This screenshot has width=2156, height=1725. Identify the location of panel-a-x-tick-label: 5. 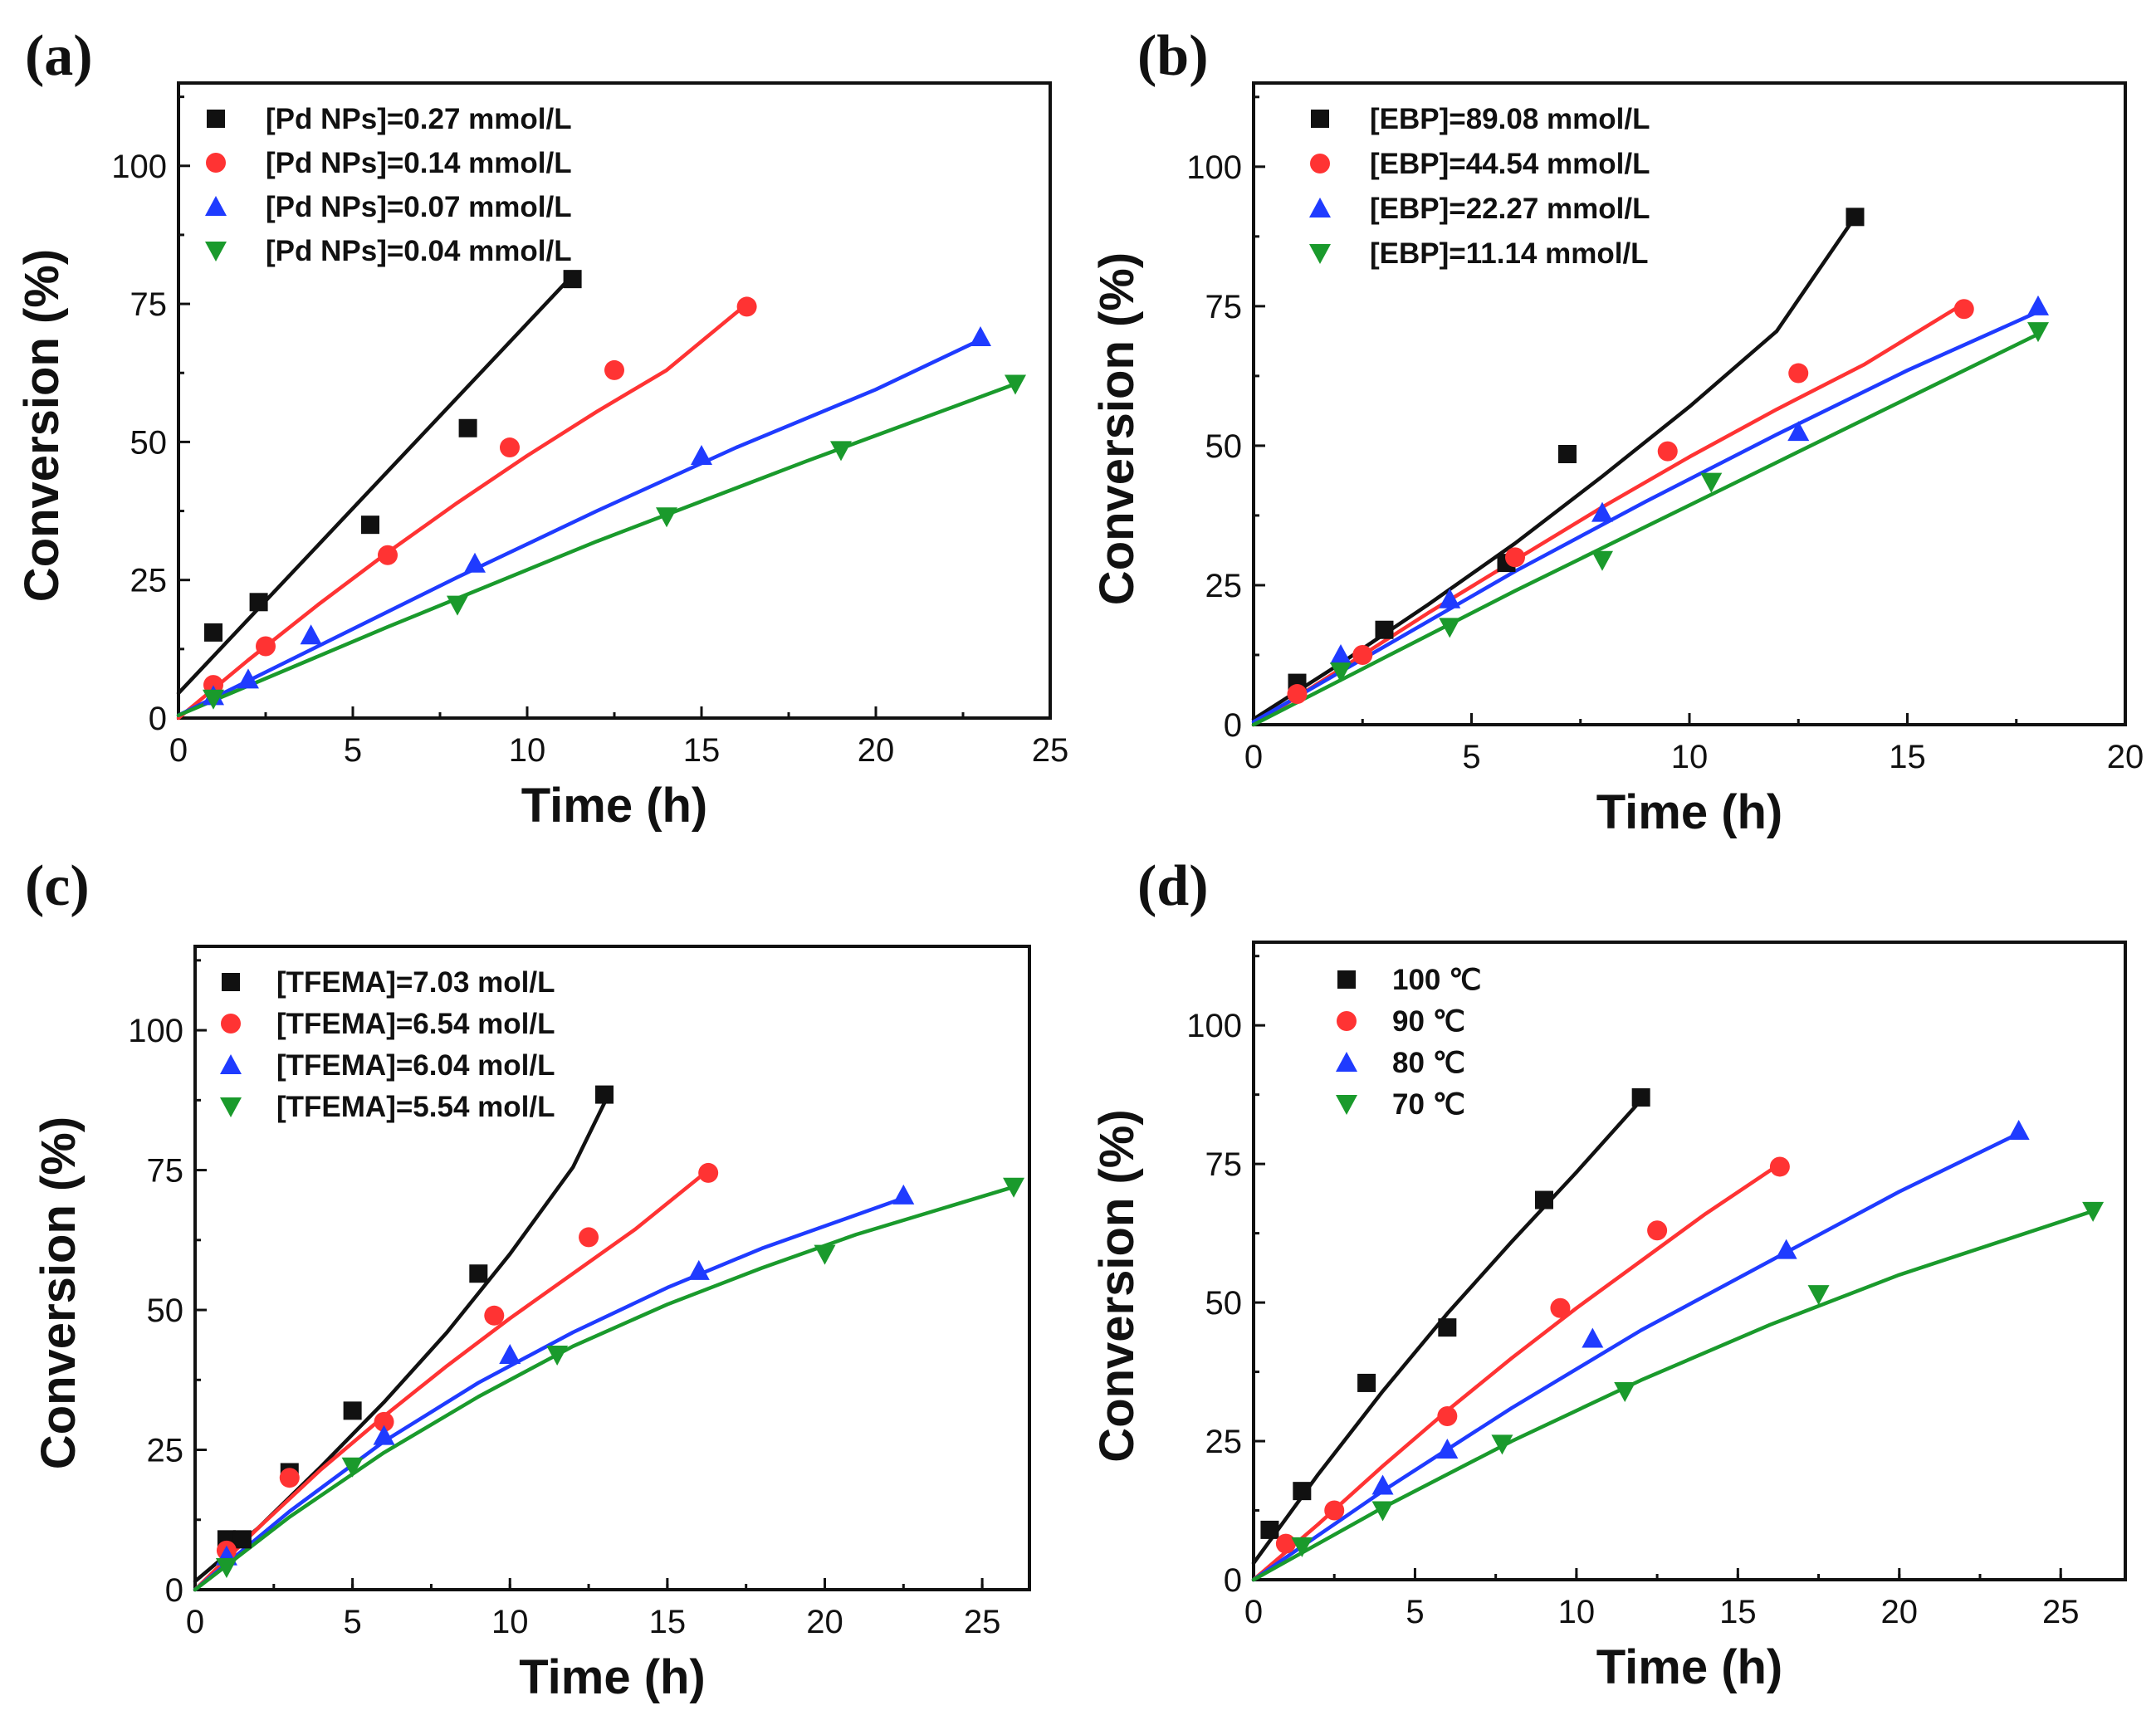
(353, 751).